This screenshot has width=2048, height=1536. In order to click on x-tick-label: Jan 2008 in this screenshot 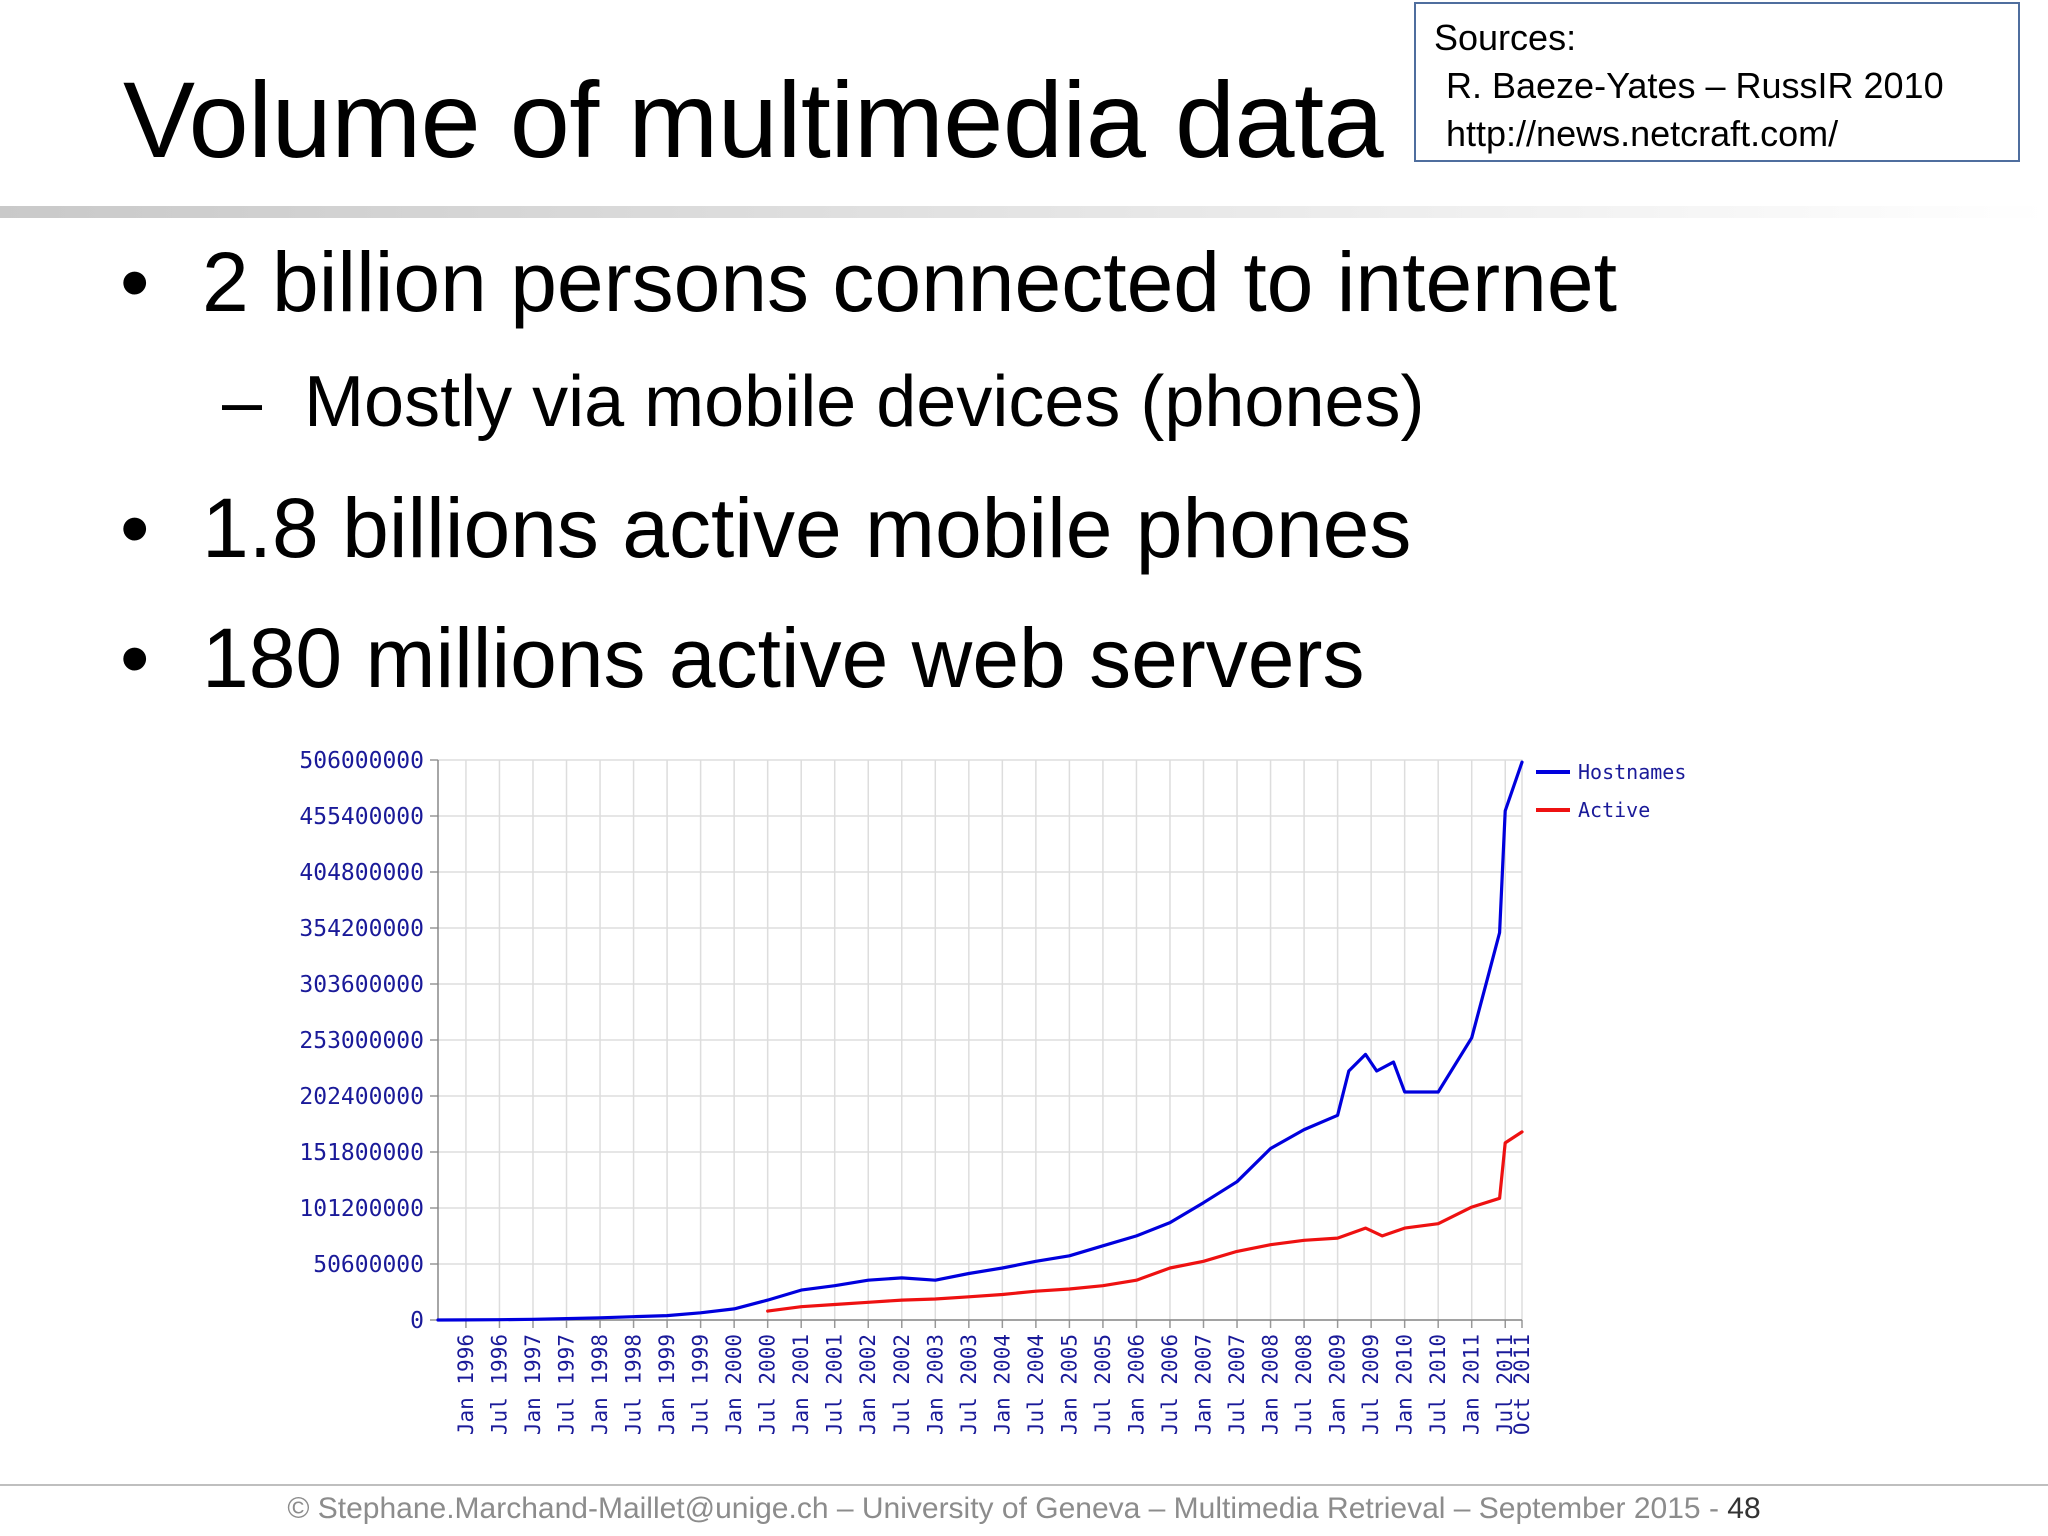, I will do `click(1271, 1384)`.